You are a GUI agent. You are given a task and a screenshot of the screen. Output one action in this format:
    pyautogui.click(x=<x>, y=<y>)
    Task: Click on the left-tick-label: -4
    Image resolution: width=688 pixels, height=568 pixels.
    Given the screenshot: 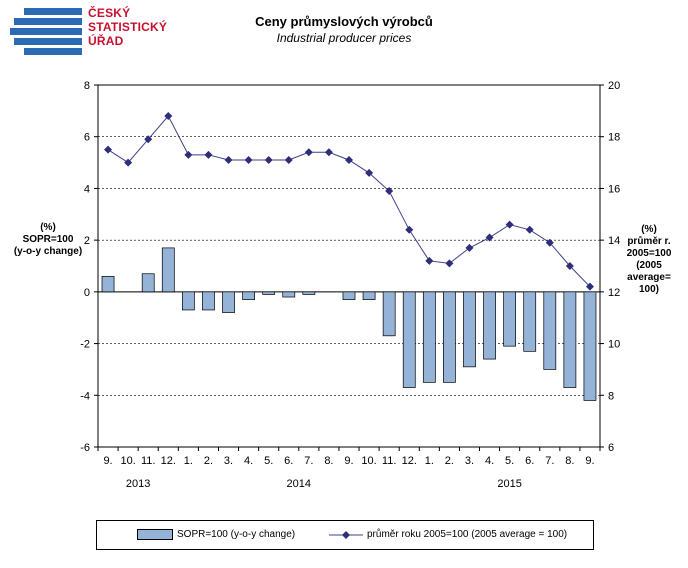 What is the action you would take?
    pyautogui.click(x=85, y=396)
    